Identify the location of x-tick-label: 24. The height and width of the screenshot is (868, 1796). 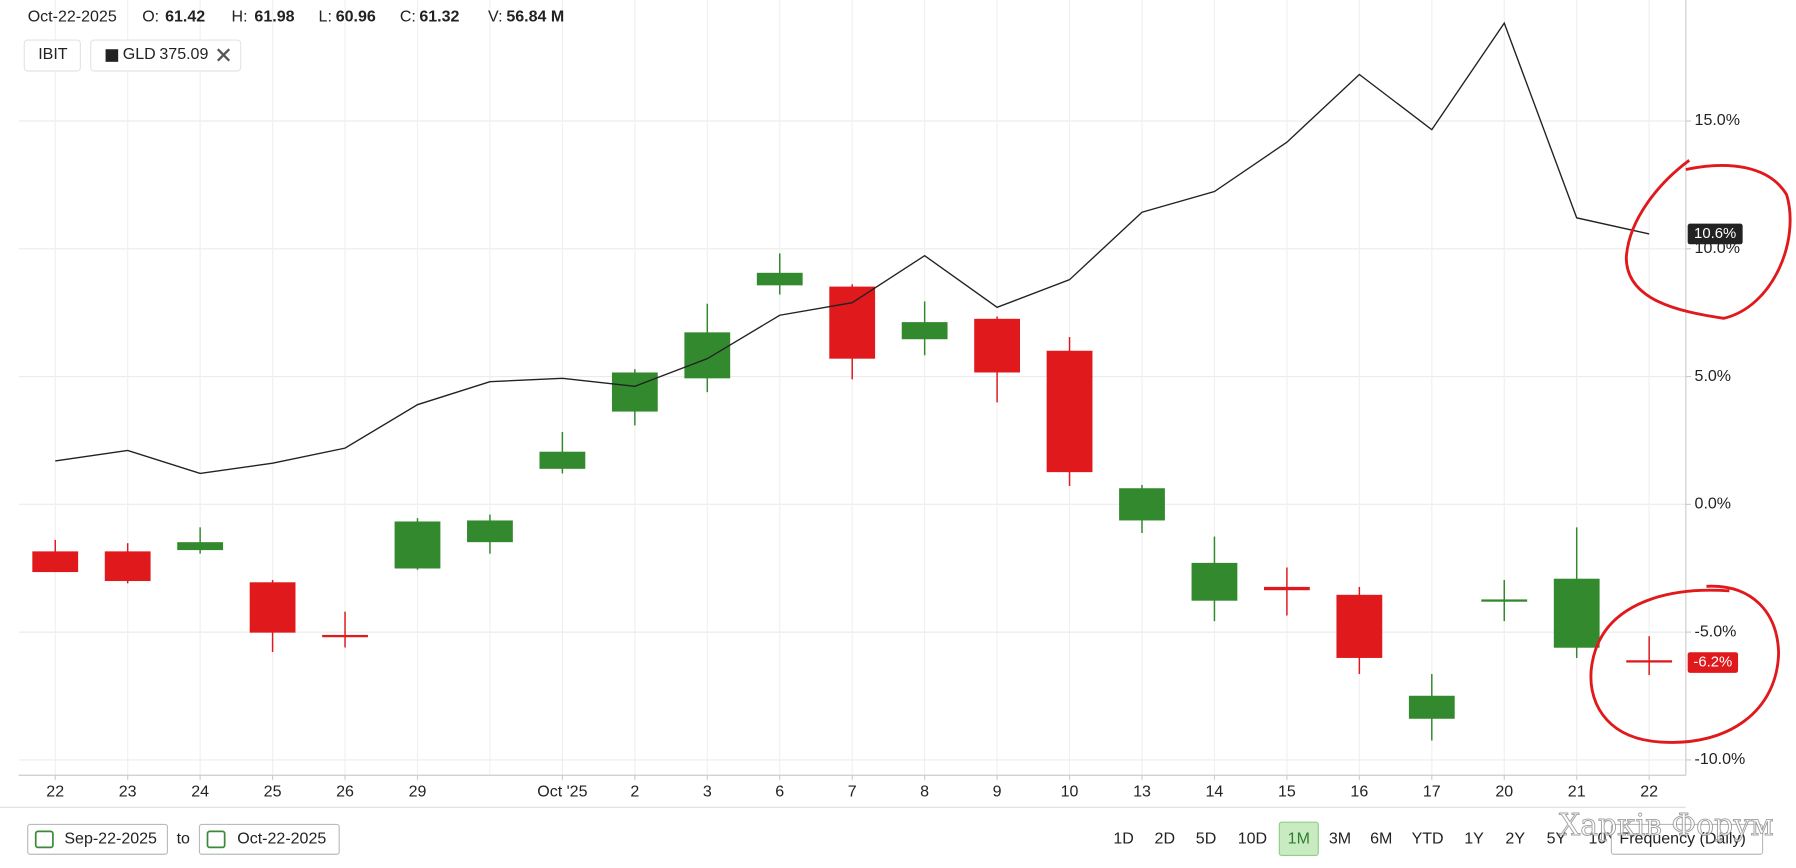
(200, 792).